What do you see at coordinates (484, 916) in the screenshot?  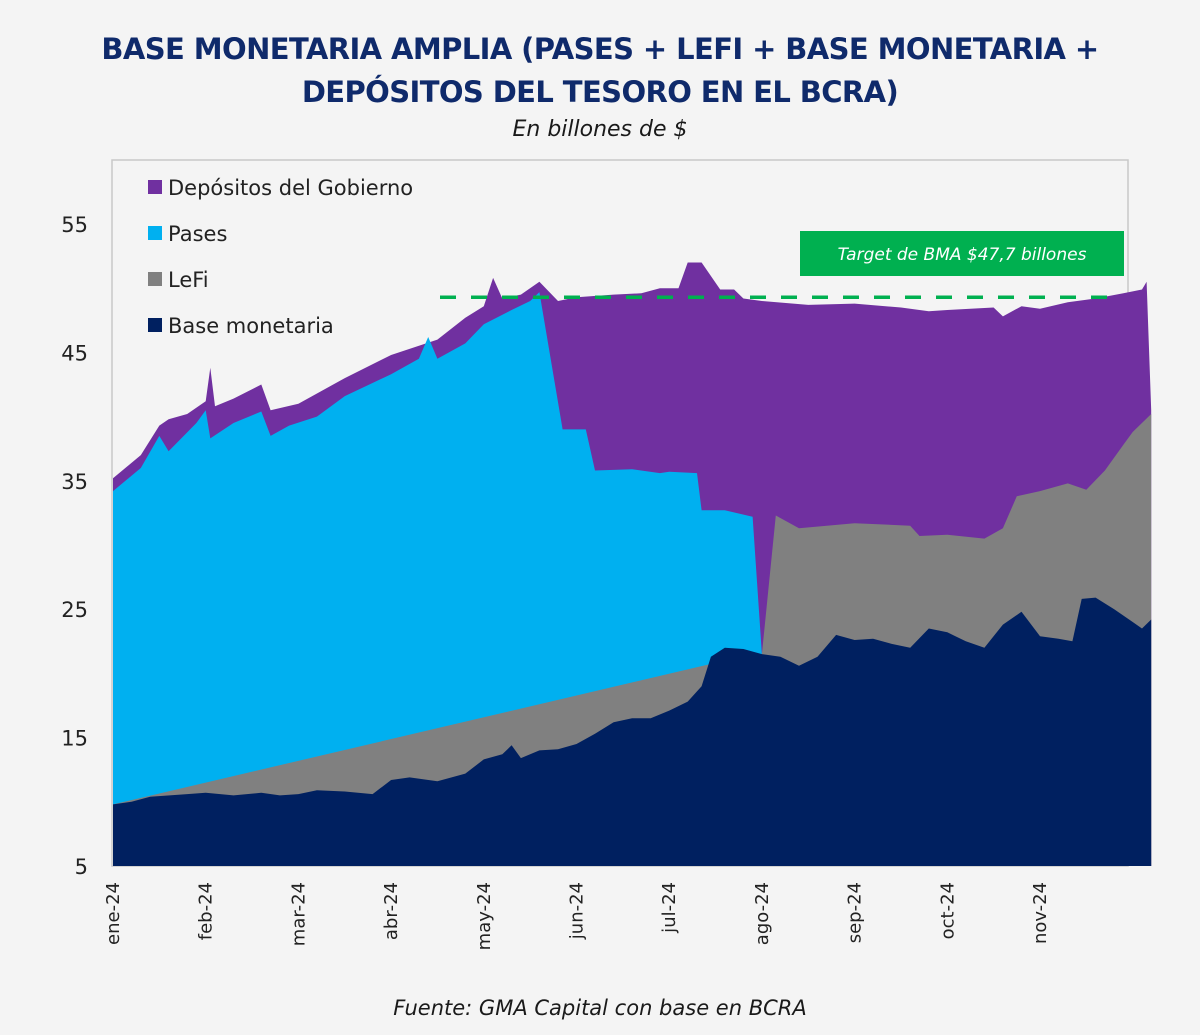 I see `x-tick-label: may-24` at bounding box center [484, 916].